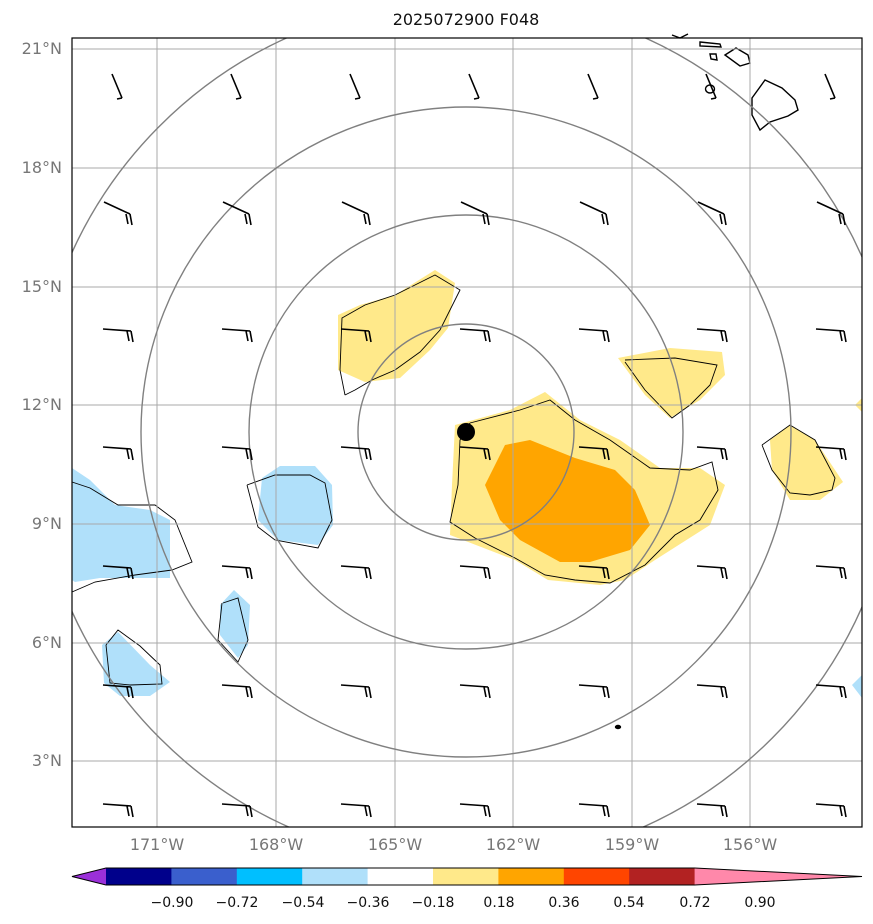 The height and width of the screenshot is (924, 873). I want to click on blue-region-west, so click(121, 525).